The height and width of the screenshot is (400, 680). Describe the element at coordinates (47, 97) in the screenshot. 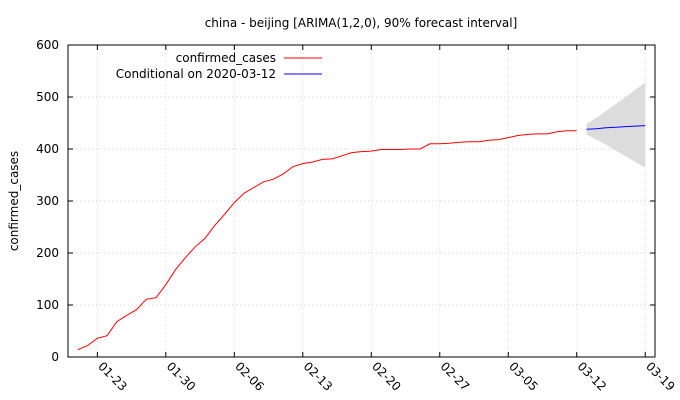

I see `y-tick-label: 500` at that location.